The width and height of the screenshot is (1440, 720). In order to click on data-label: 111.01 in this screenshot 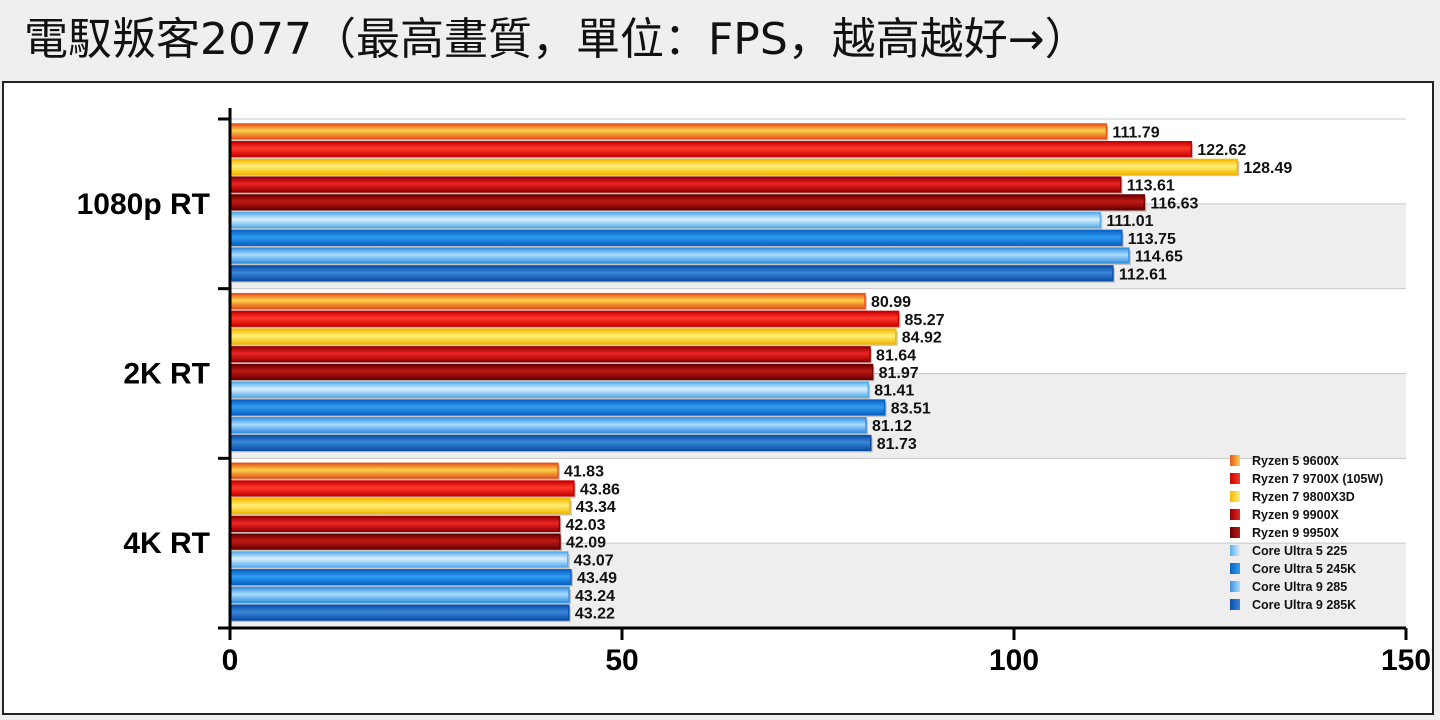, I will do `click(1129, 221)`.